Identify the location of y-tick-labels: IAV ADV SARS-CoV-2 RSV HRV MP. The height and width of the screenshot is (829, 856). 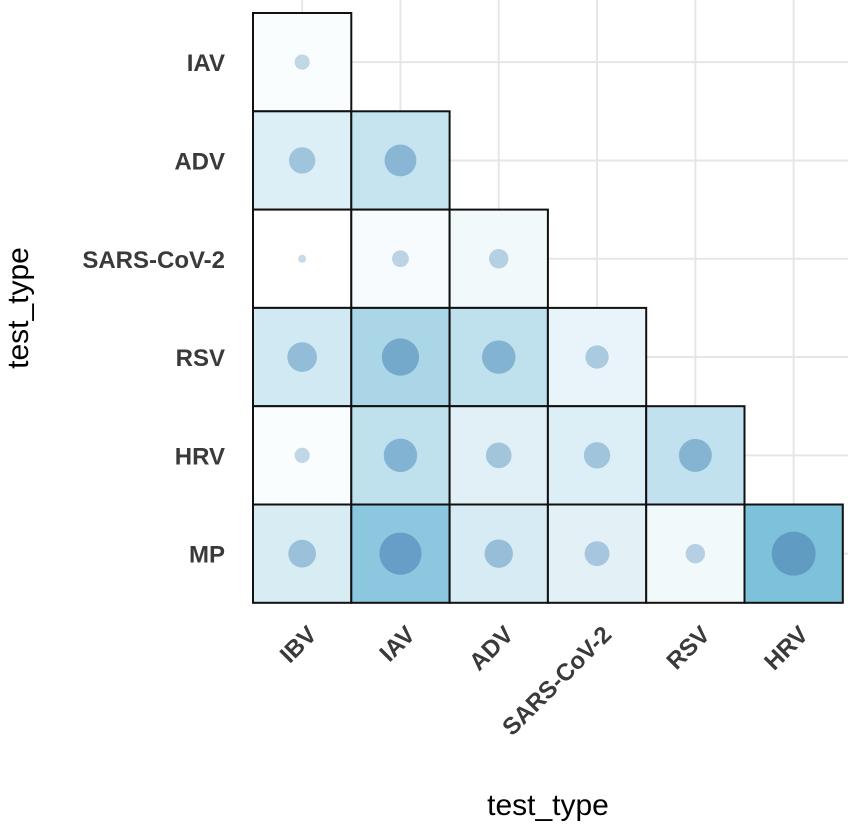
(153, 309).